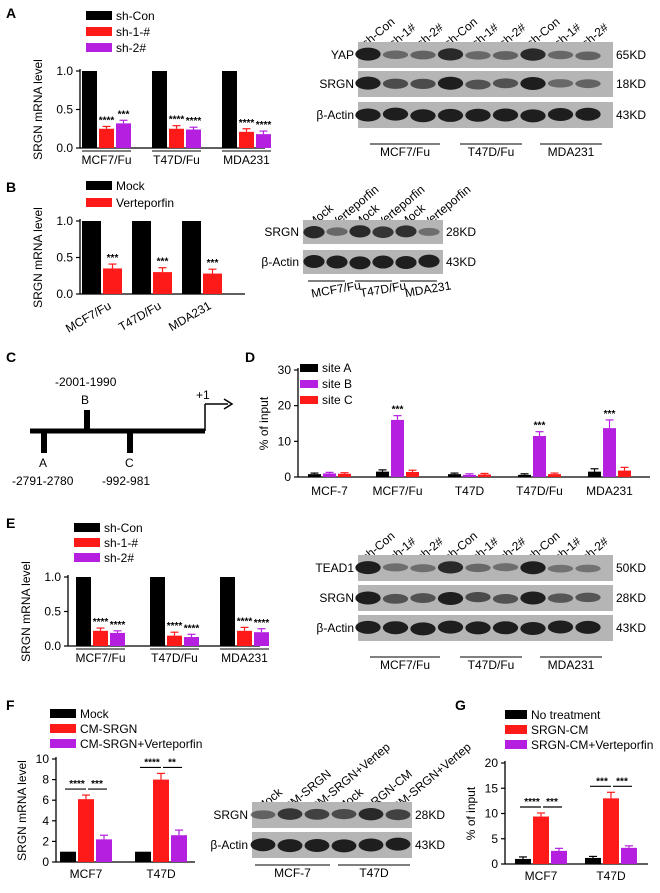 The height and width of the screenshot is (893, 660). I want to click on site-b-position: -2001-1990, so click(86, 382).